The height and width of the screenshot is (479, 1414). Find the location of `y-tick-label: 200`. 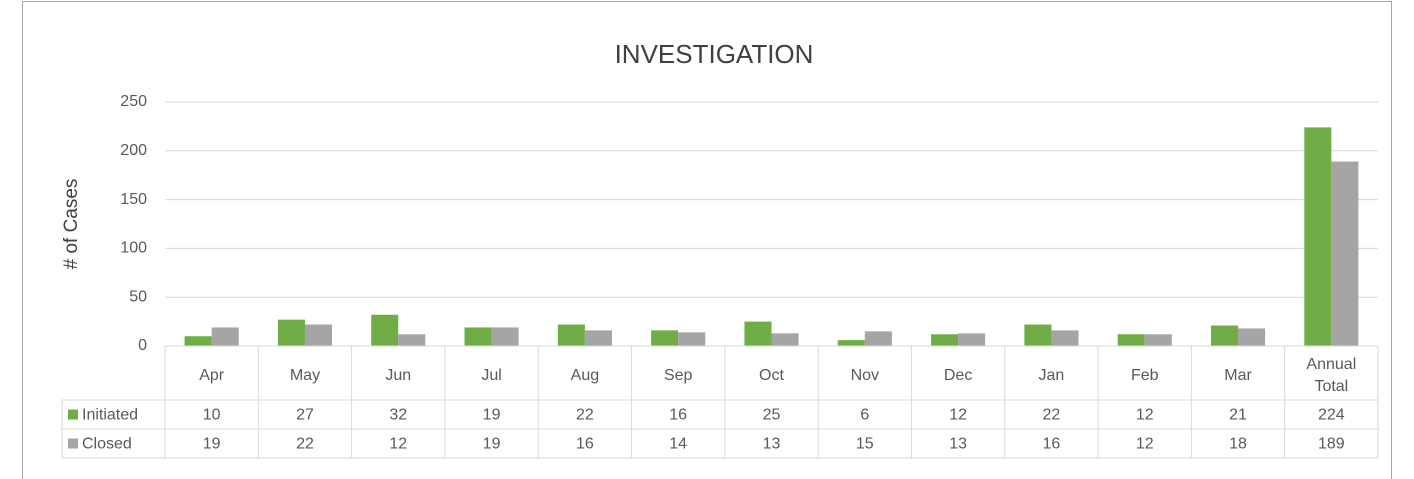

y-tick-label: 200 is located at coordinates (133, 150).